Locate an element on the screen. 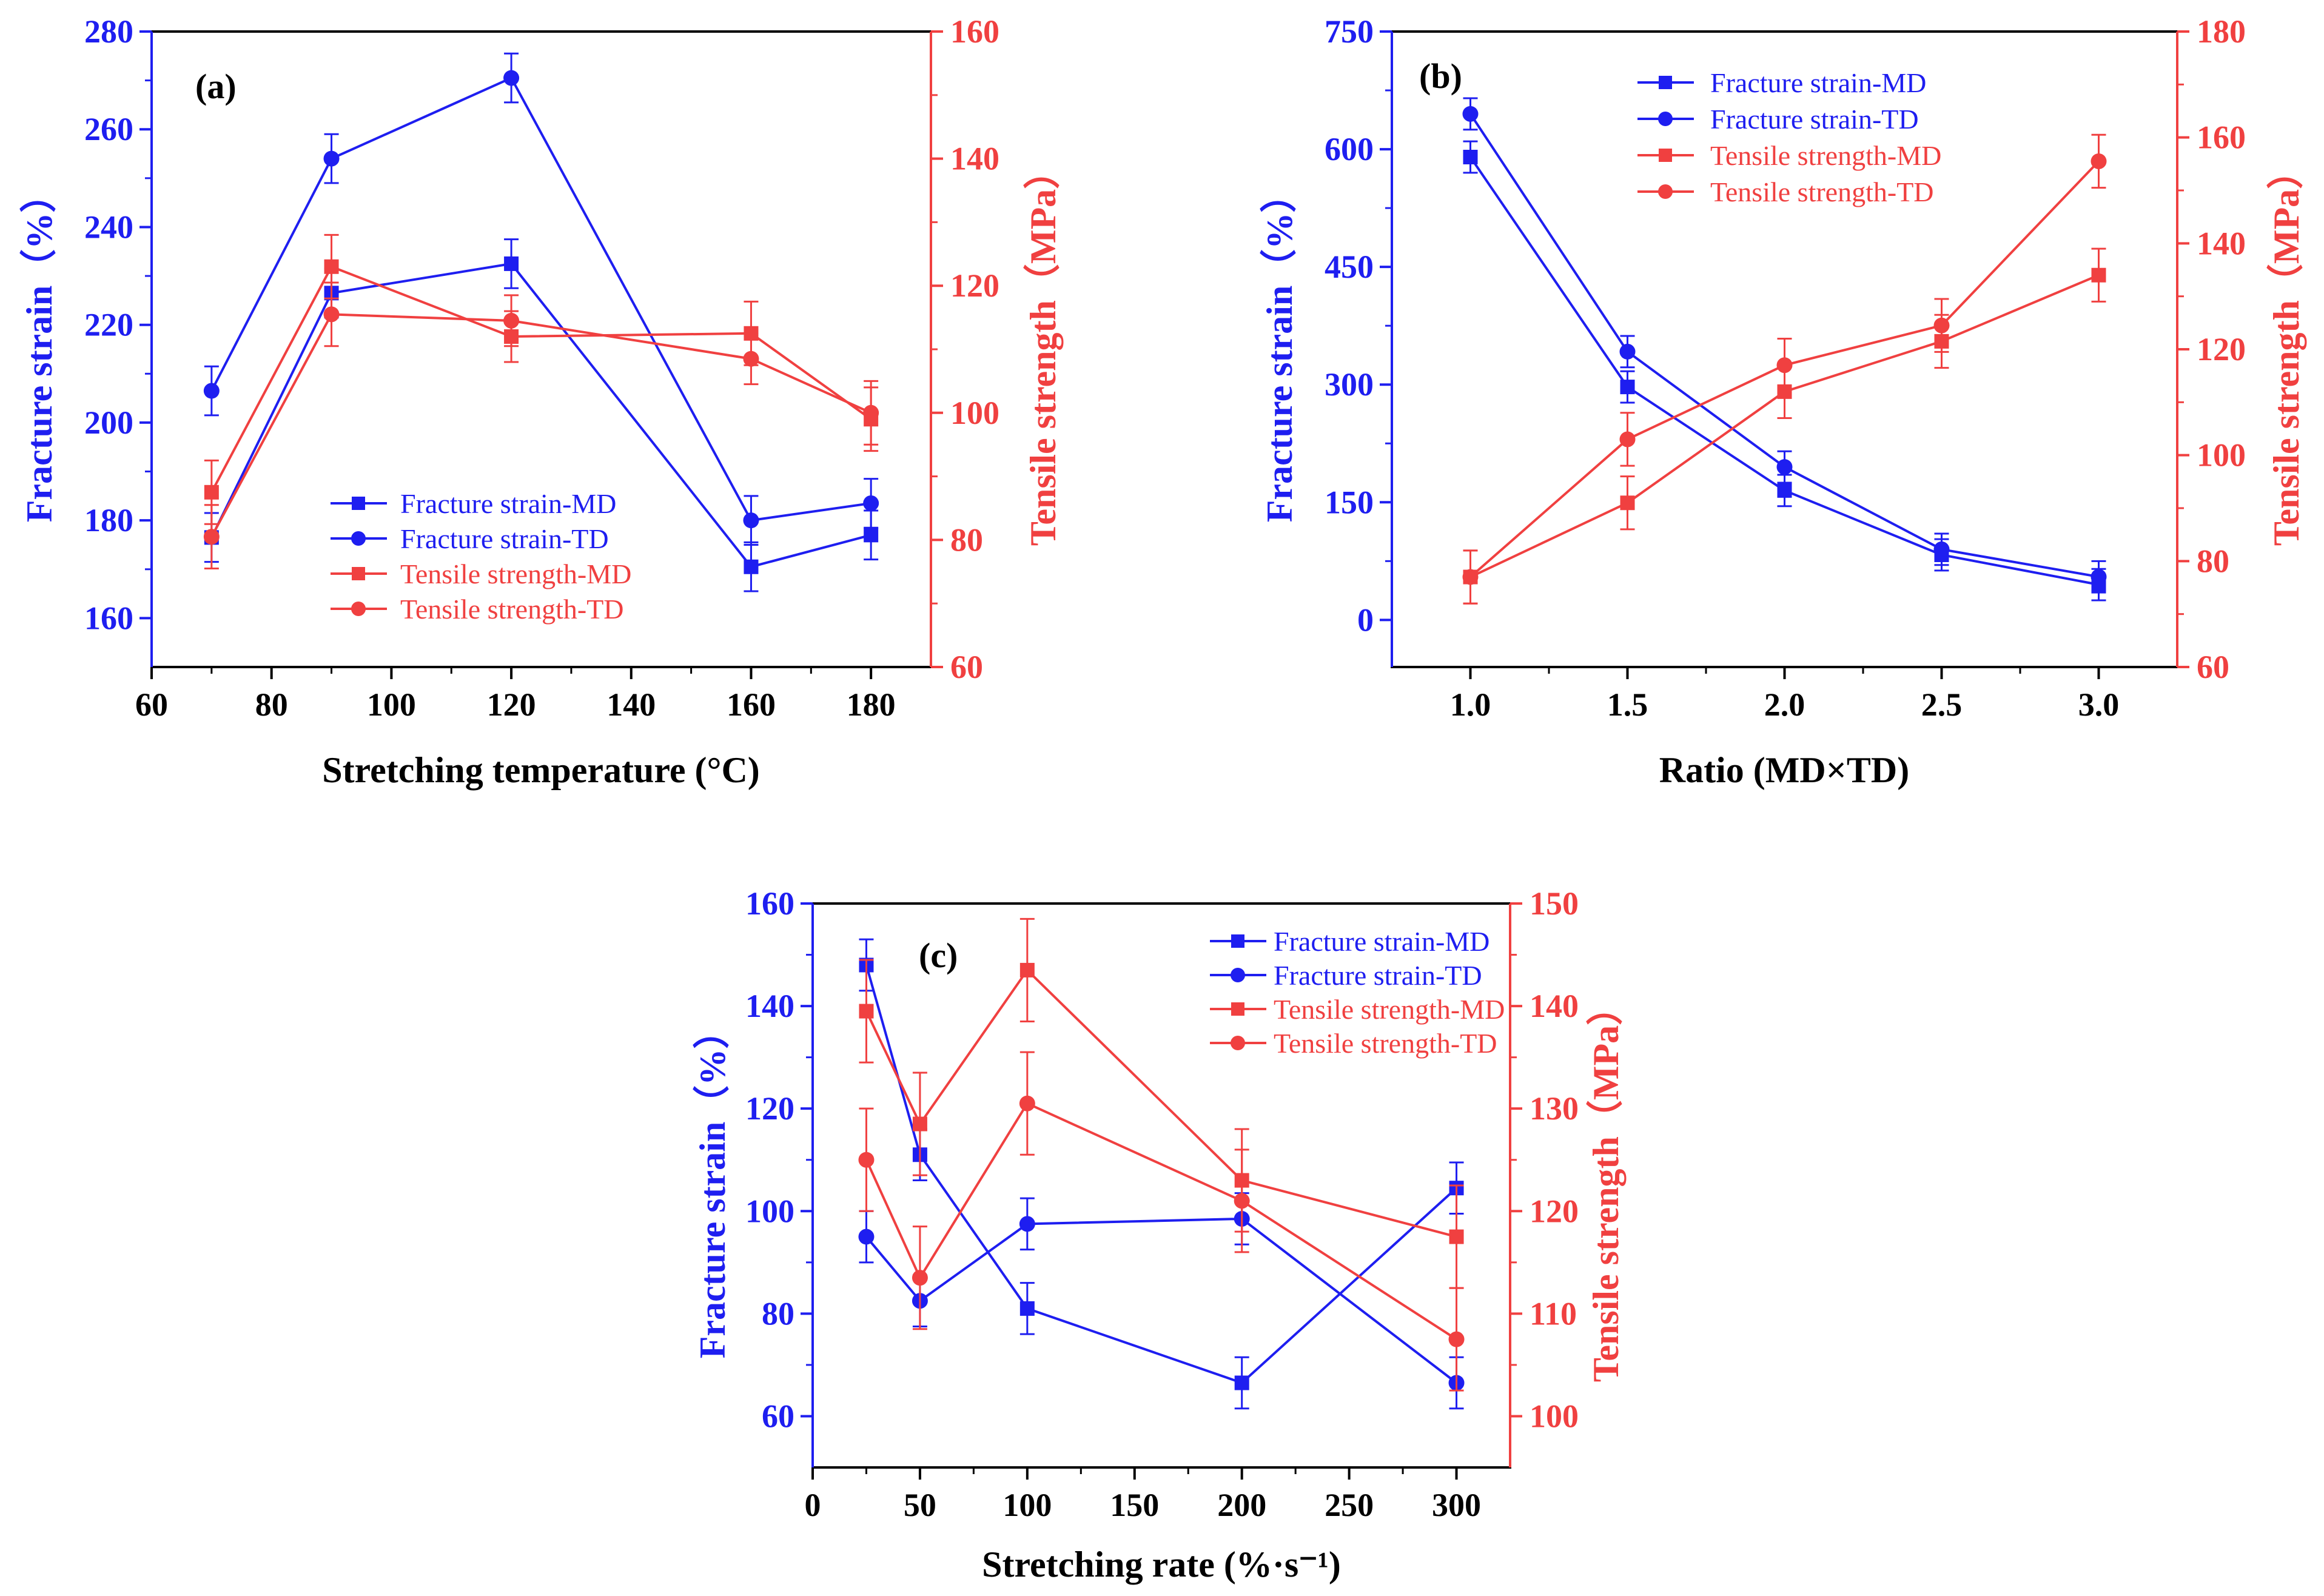  series-fracture-strain-md is located at coordinates (1161, 1174).